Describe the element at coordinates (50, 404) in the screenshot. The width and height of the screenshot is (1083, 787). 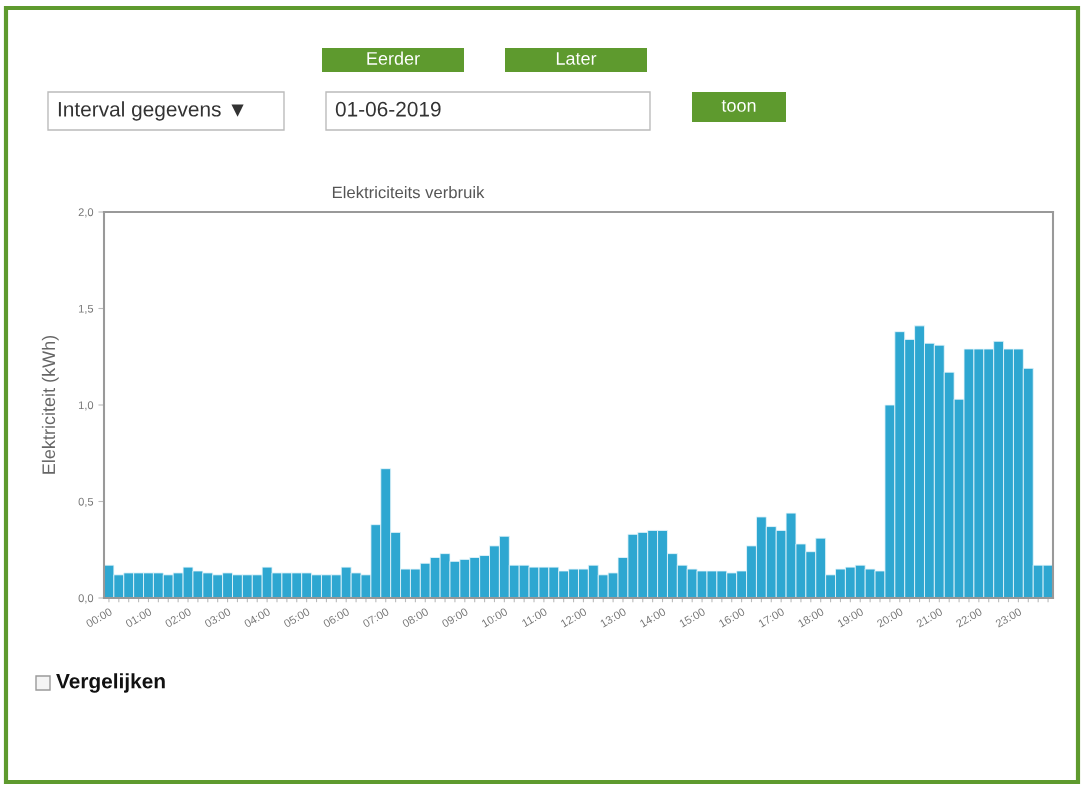
I see `y-axis-title: Elektriciteit (kWh)` at that location.